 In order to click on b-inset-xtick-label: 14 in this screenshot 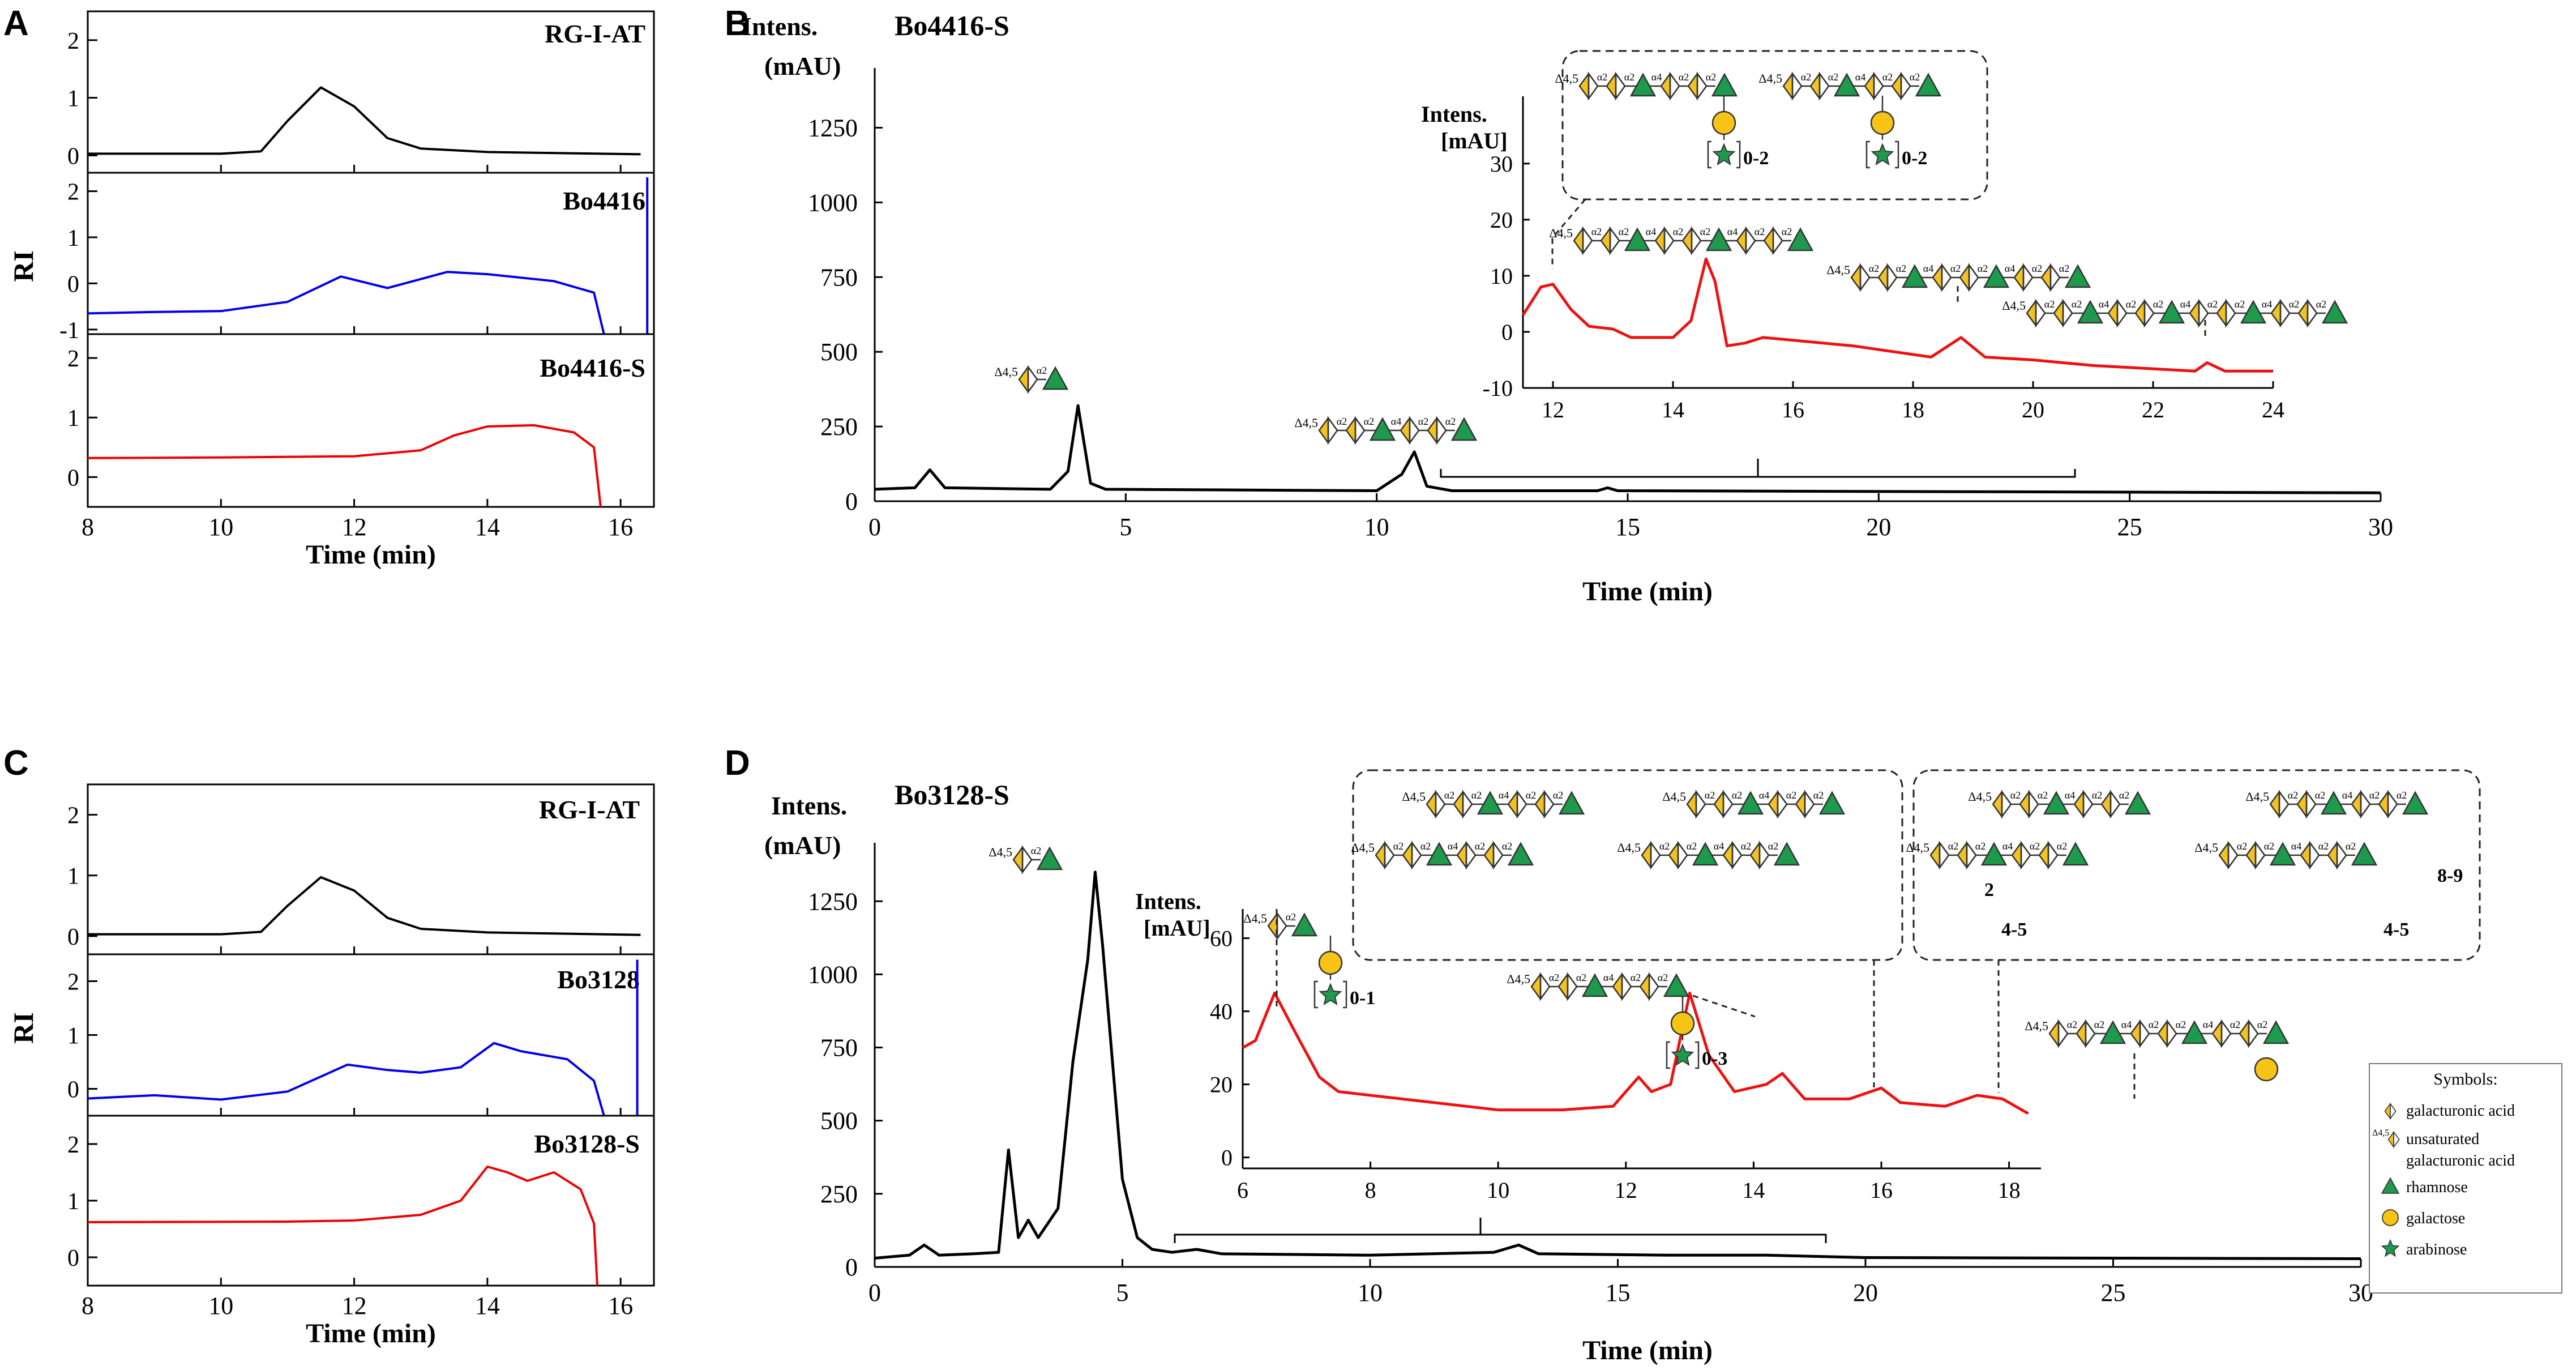, I will do `click(1673, 409)`.